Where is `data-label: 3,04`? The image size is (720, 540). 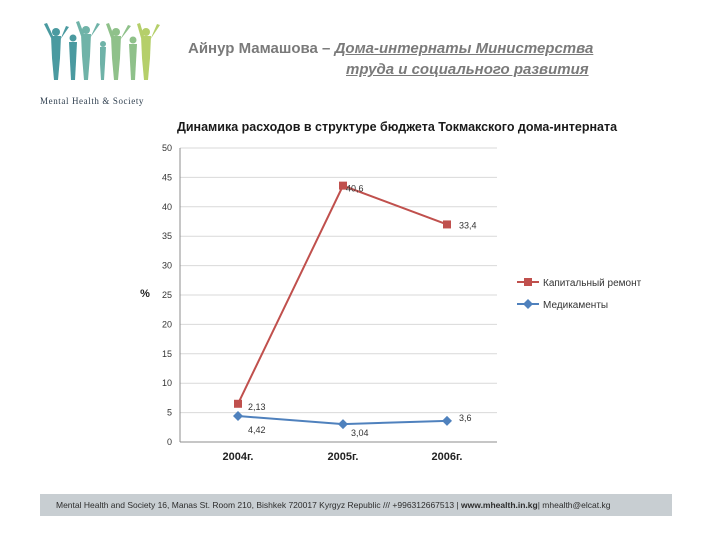
data-label: 3,04 is located at coordinates (360, 433).